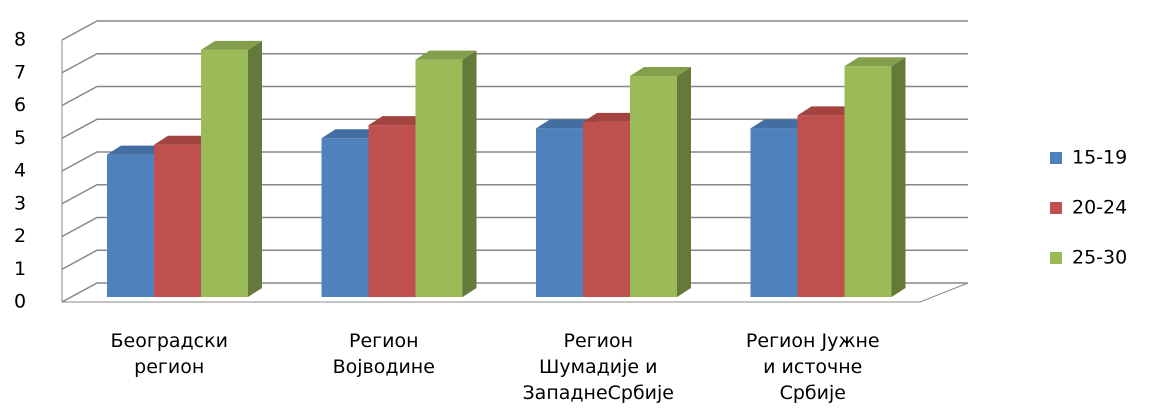 This screenshot has width=1161, height=419. I want to click on legend-label: 15-19, so click(1099, 158).